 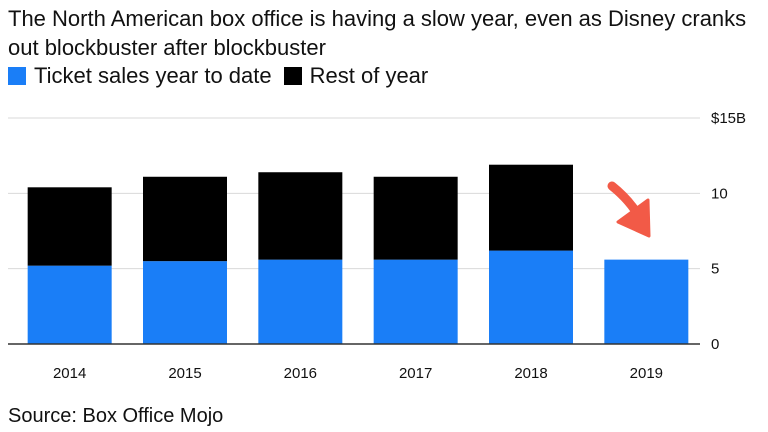 What do you see at coordinates (153, 75) in the screenshot?
I see `legend-label-ytd: Ticket sales year to date` at bounding box center [153, 75].